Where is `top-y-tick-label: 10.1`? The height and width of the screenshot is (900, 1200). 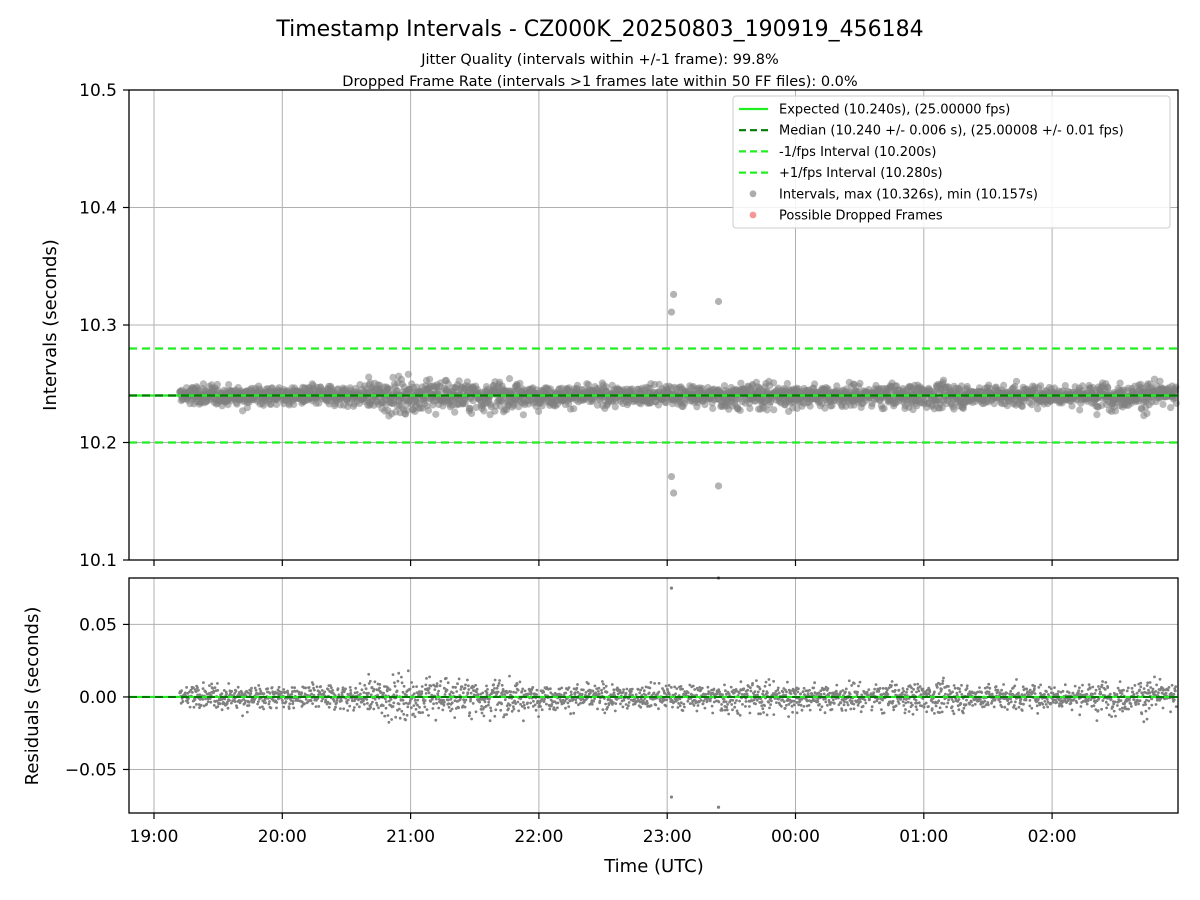
top-y-tick-label: 10.1 is located at coordinates (98, 561).